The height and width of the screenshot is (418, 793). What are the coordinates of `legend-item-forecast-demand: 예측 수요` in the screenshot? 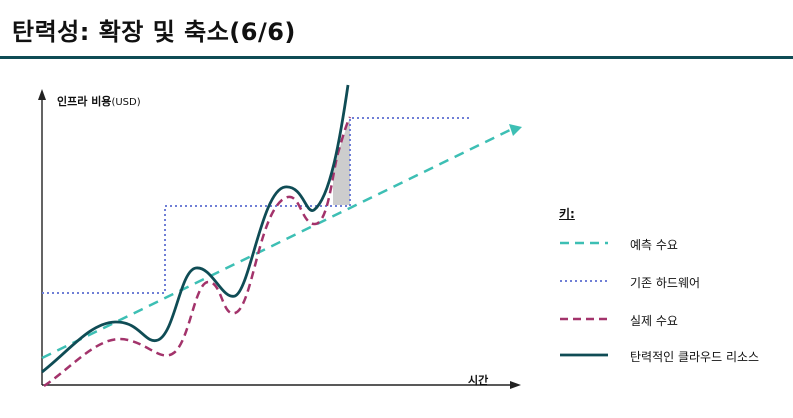 It's located at (675, 244).